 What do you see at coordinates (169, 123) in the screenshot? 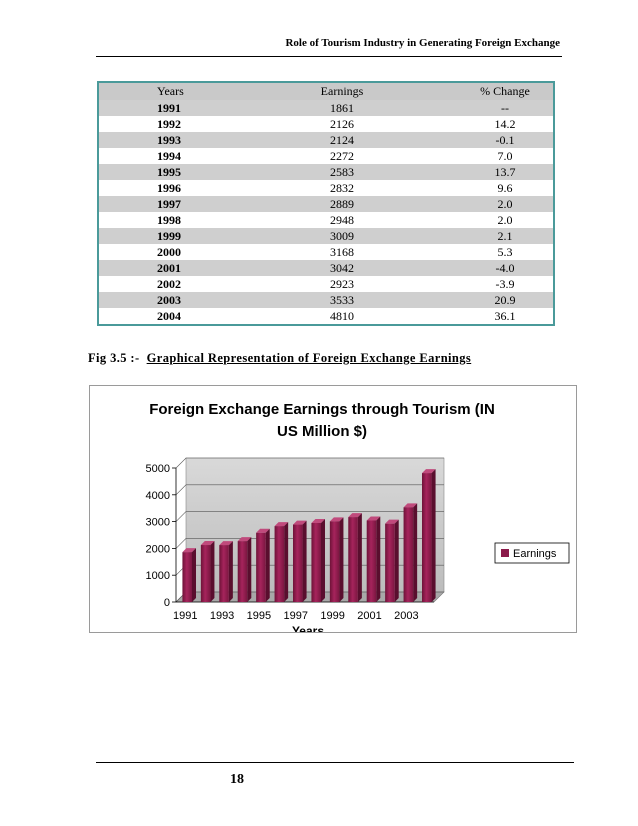
I see `cell-year: 1992` at bounding box center [169, 123].